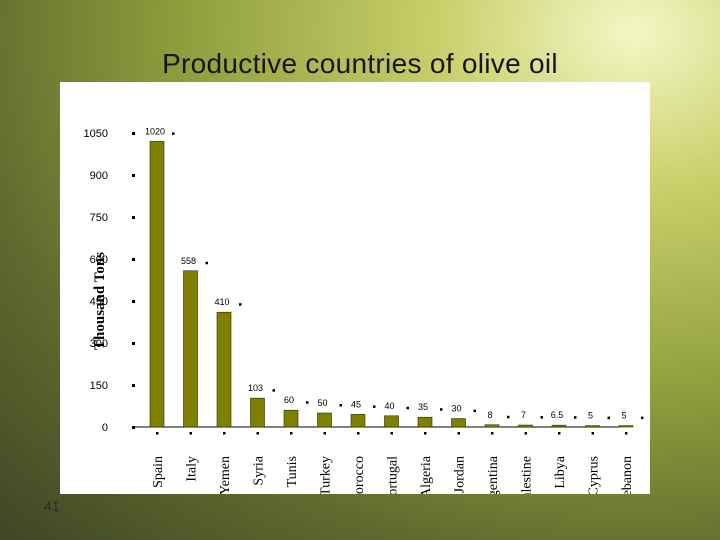 Image resolution: width=720 pixels, height=540 pixels. What do you see at coordinates (225, 475) in the screenshot?
I see `category-label: Yemen` at bounding box center [225, 475].